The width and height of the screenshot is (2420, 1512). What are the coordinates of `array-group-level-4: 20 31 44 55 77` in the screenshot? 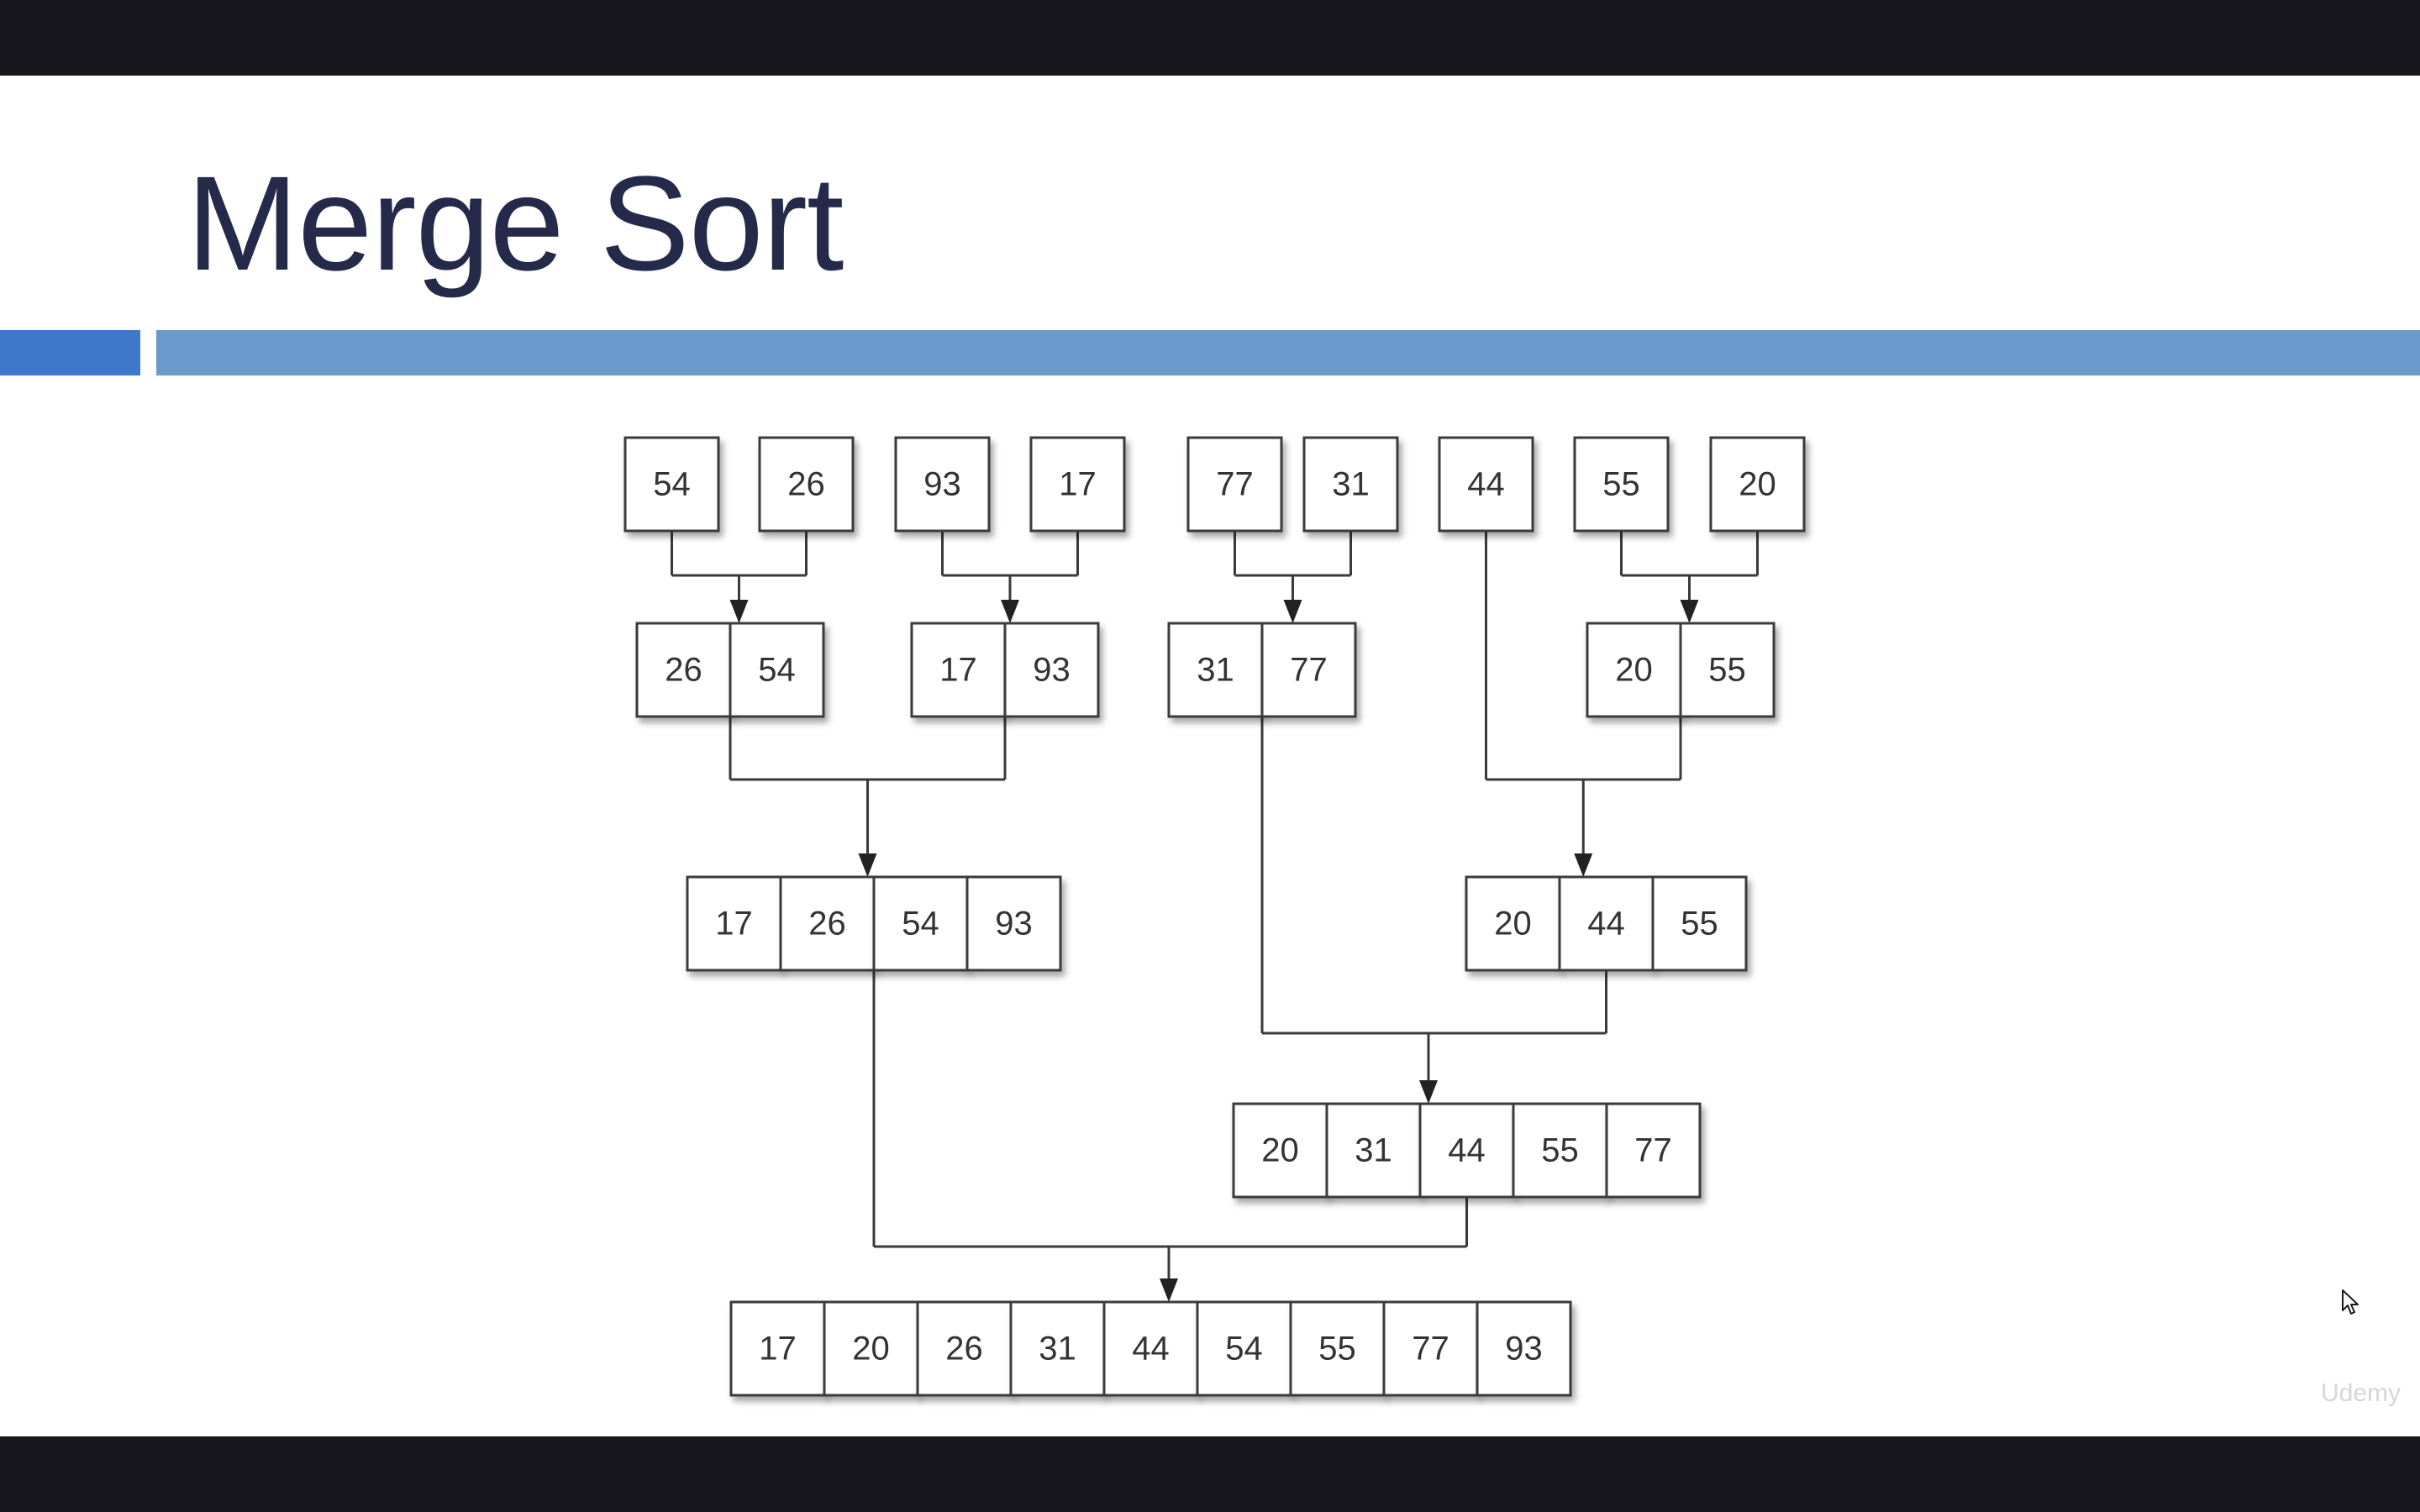 It's located at (1467, 1150).